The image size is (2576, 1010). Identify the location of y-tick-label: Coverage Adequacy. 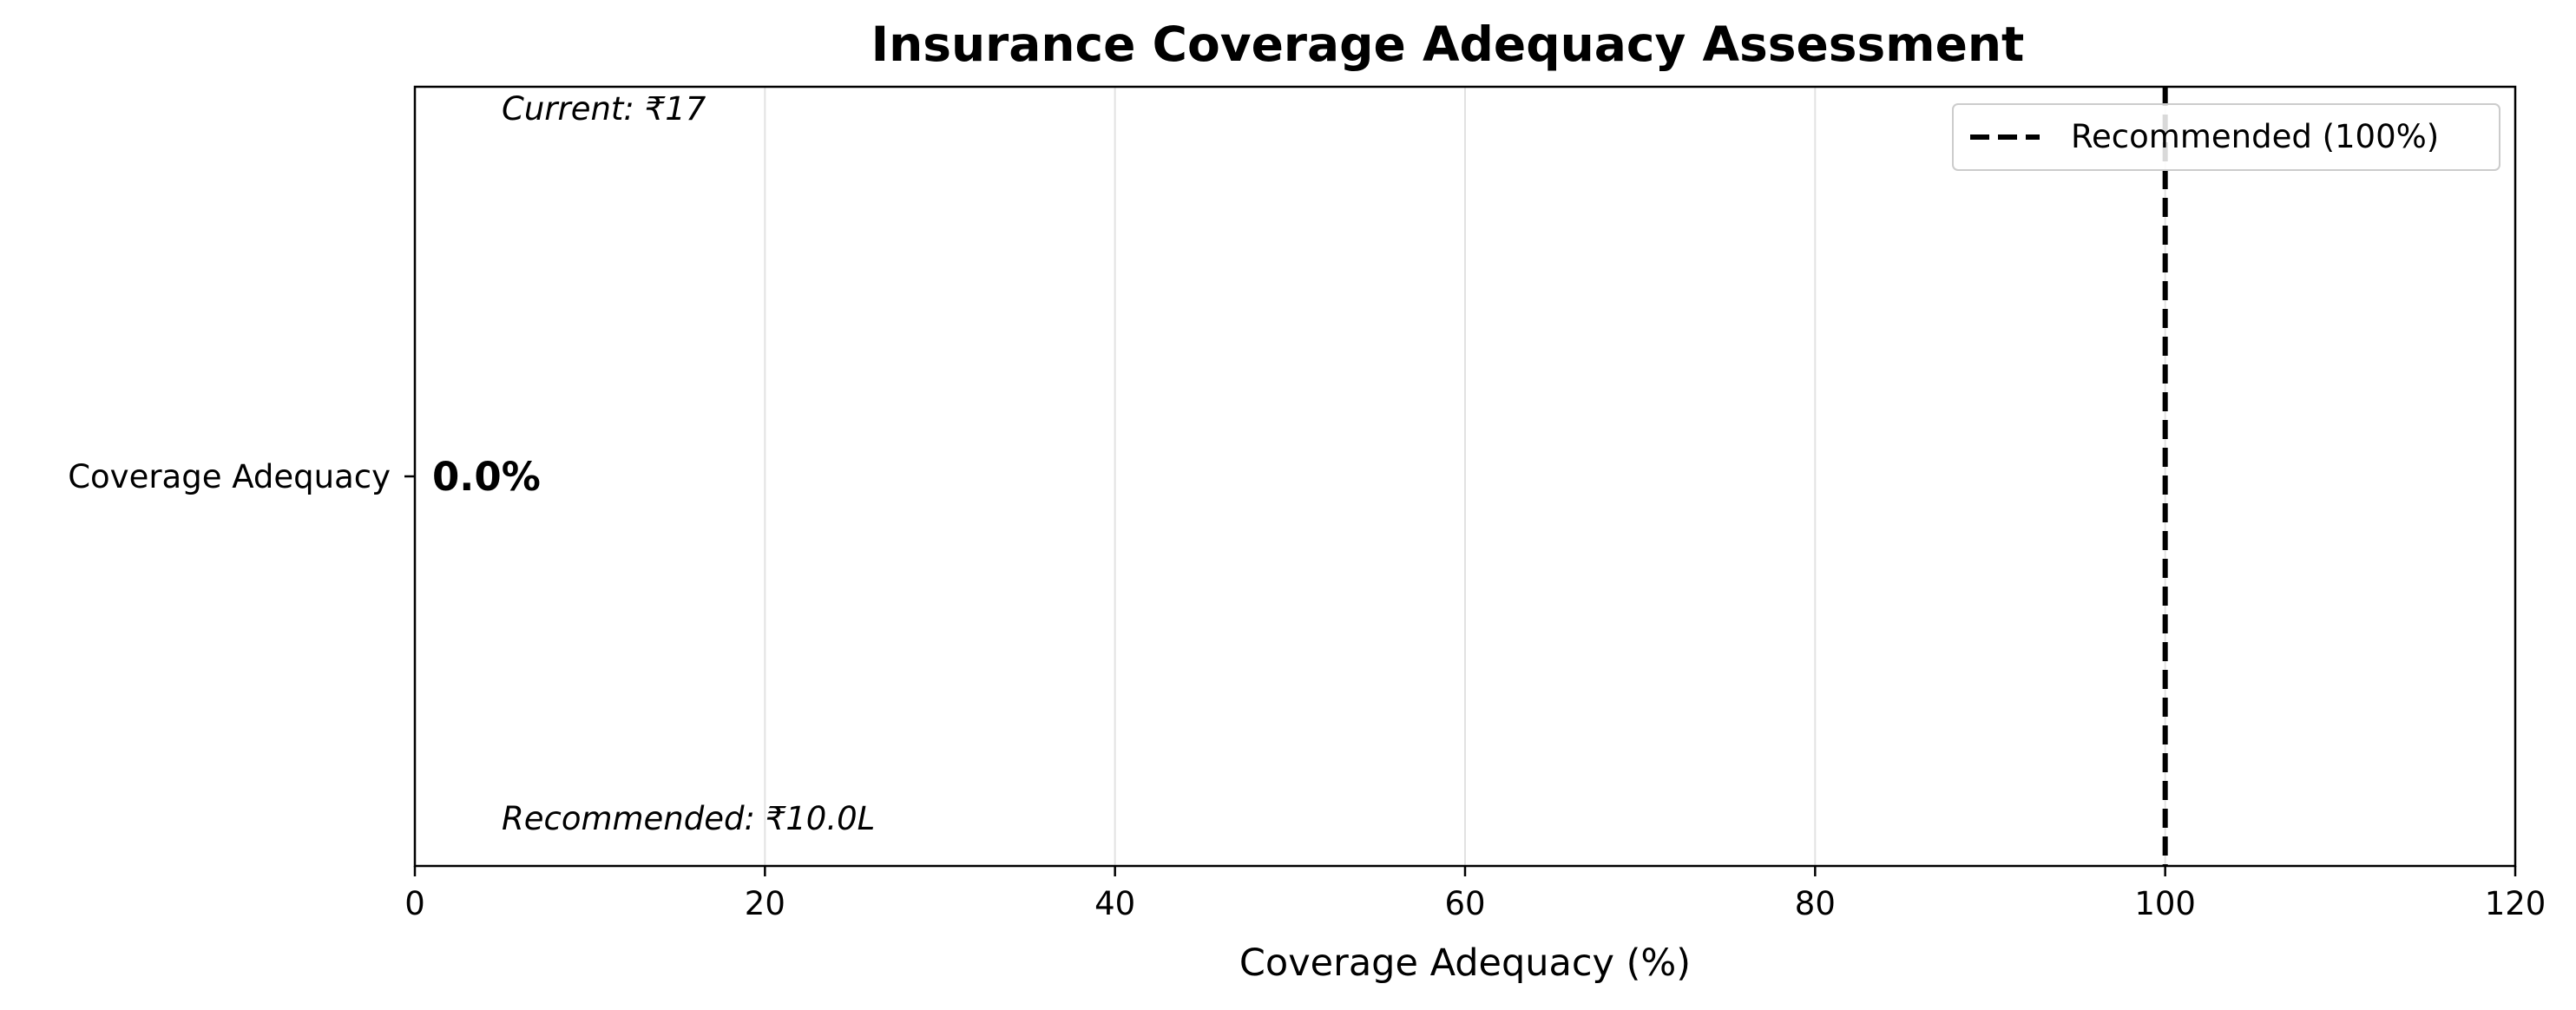
(229, 476).